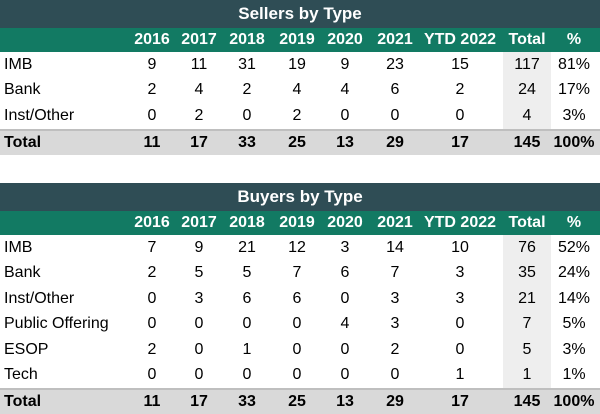 The height and width of the screenshot is (414, 600). I want to click on table-cell: 24, so click(527, 90).